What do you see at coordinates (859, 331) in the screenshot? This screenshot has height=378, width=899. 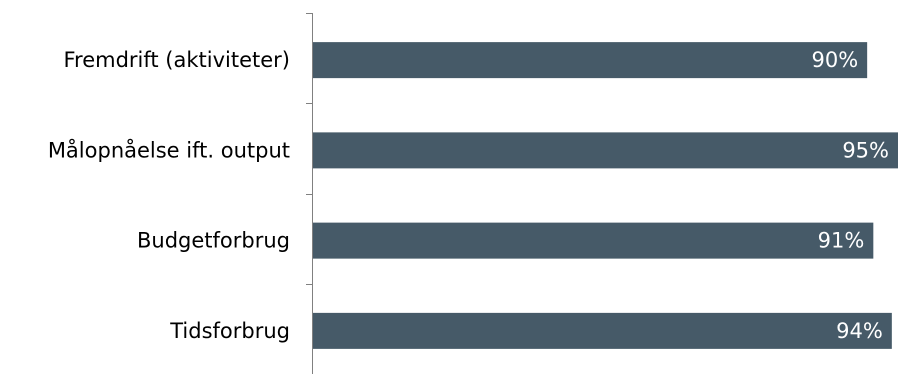 I see `data-label: 94%` at bounding box center [859, 331].